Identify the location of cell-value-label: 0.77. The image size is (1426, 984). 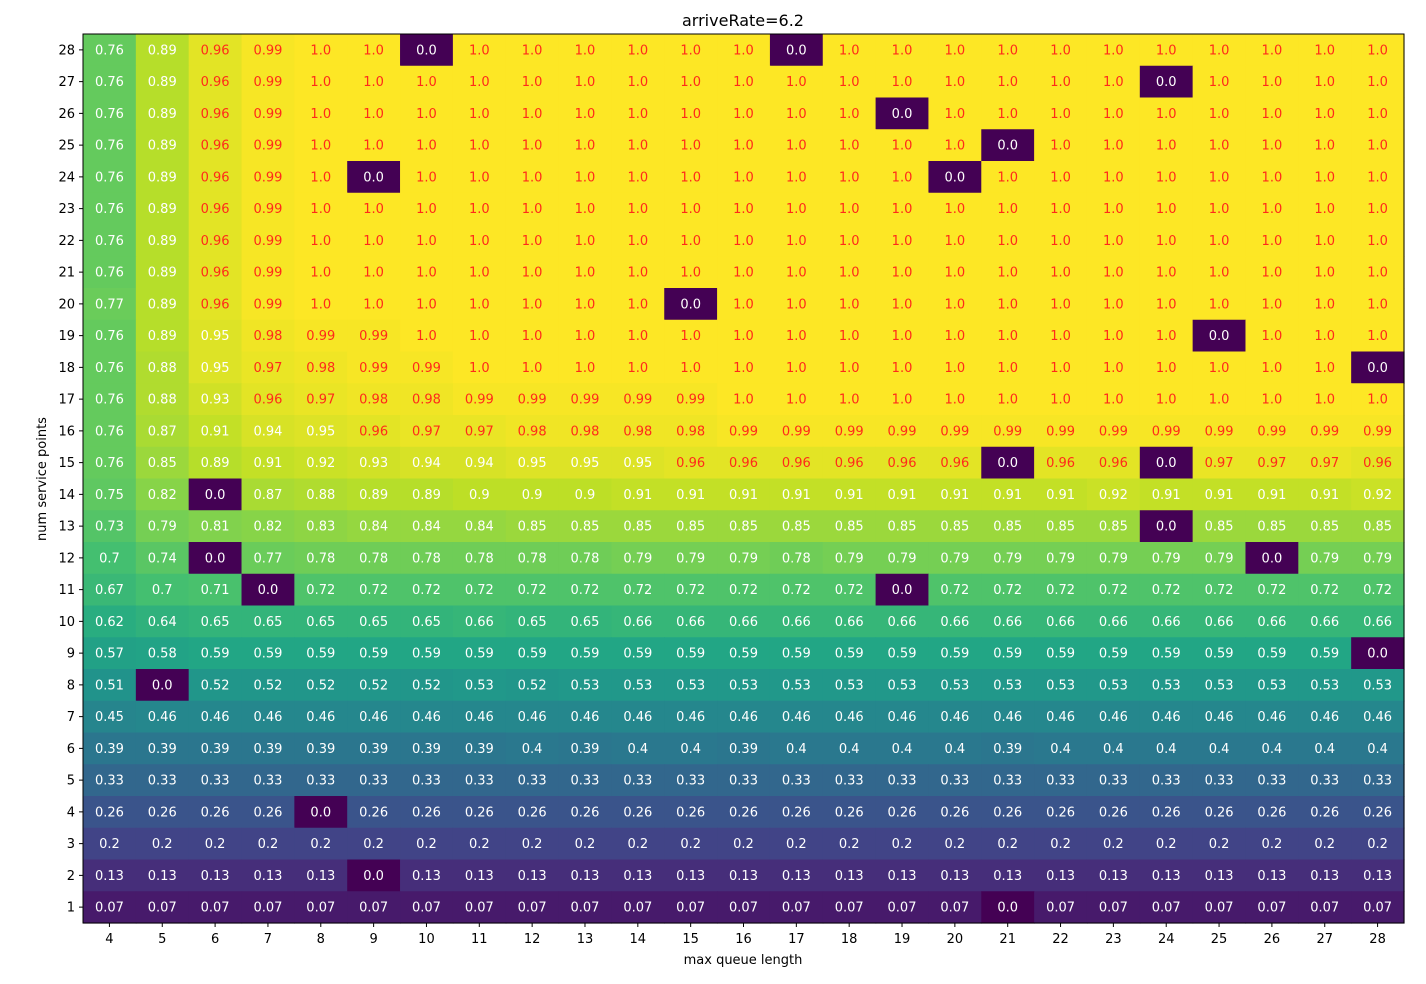
(267, 558).